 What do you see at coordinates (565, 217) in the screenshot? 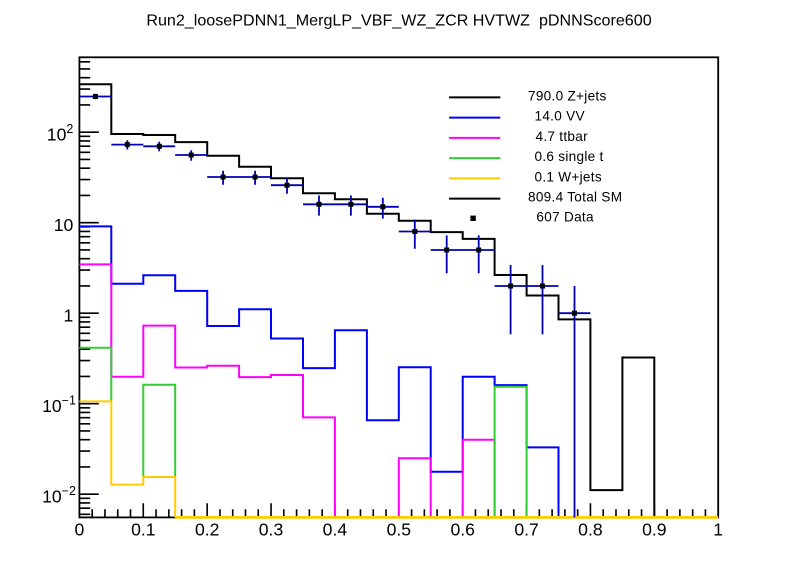
I see `svg-text: 607 Data` at bounding box center [565, 217].